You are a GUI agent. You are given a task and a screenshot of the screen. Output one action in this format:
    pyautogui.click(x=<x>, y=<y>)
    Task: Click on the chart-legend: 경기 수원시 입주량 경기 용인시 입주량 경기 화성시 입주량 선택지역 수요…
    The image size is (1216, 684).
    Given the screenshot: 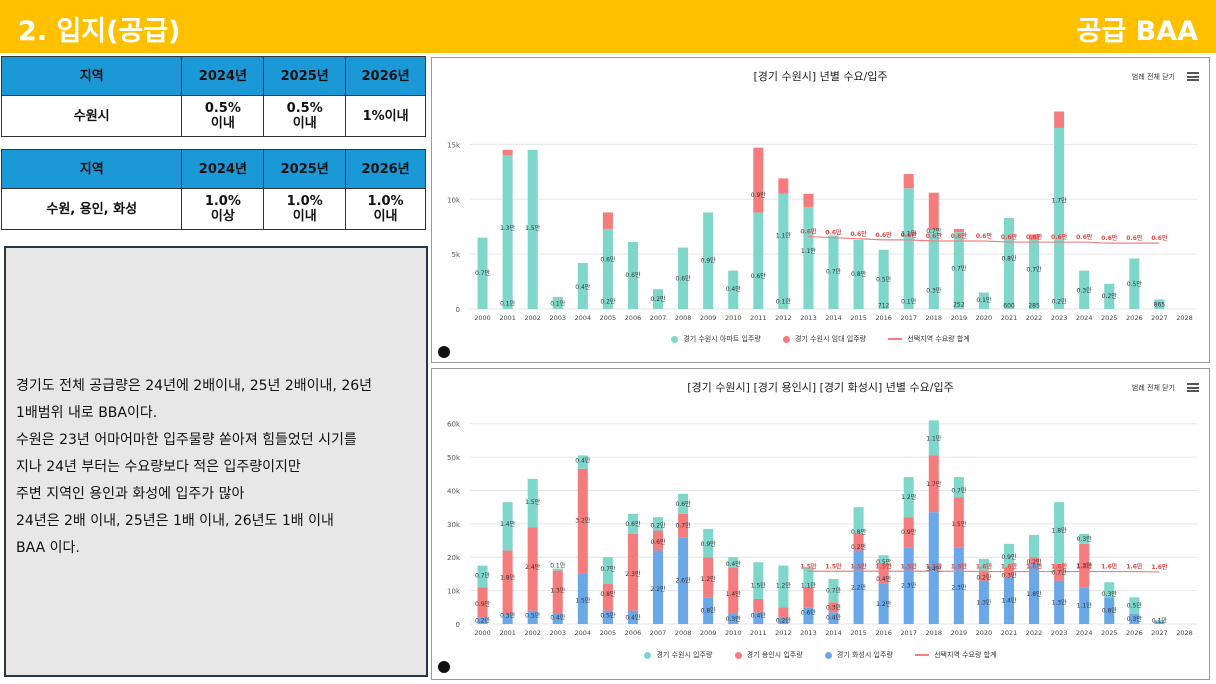 What is the action you would take?
    pyautogui.click(x=820, y=655)
    